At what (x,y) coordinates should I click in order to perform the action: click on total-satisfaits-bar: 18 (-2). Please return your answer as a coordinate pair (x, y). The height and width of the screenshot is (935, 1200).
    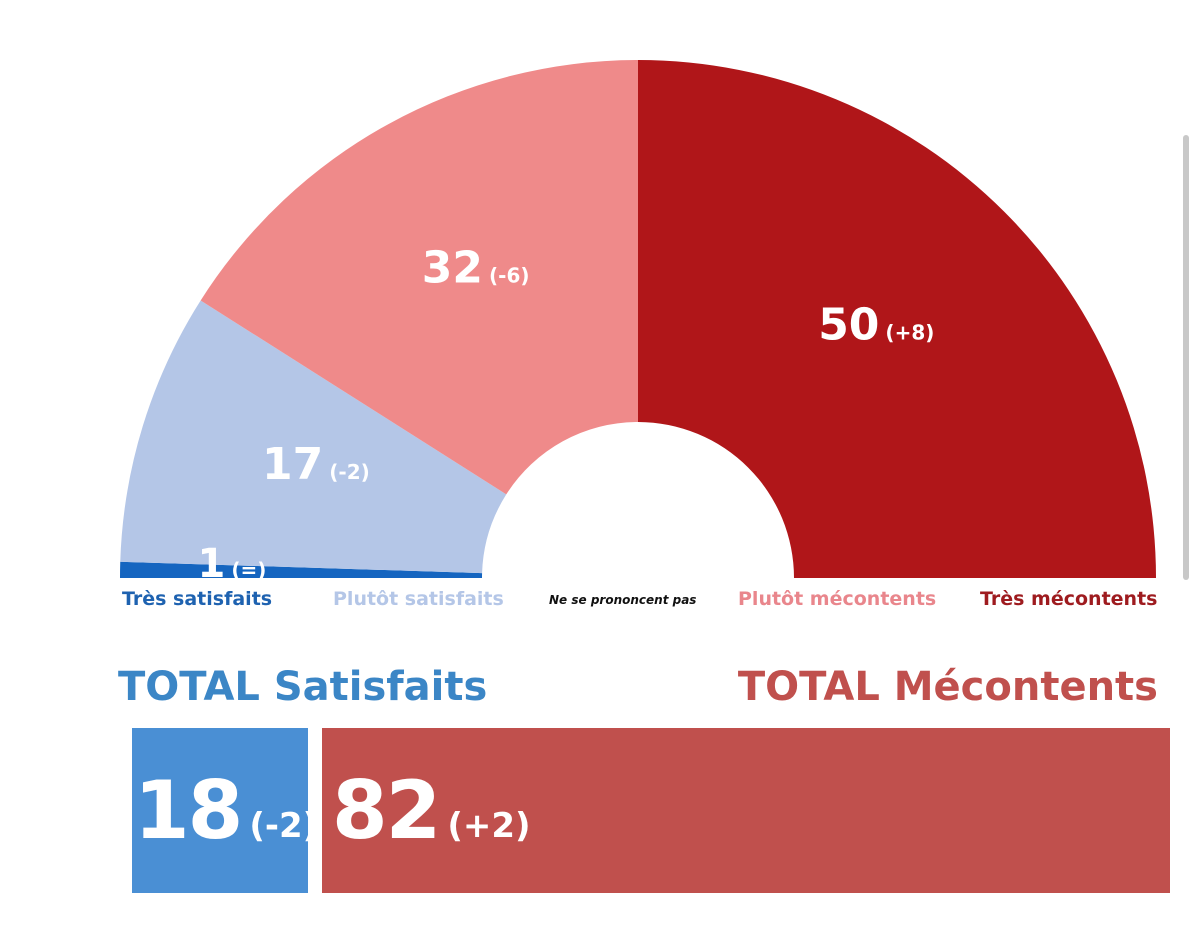
    Looking at the image, I should click on (225, 810).